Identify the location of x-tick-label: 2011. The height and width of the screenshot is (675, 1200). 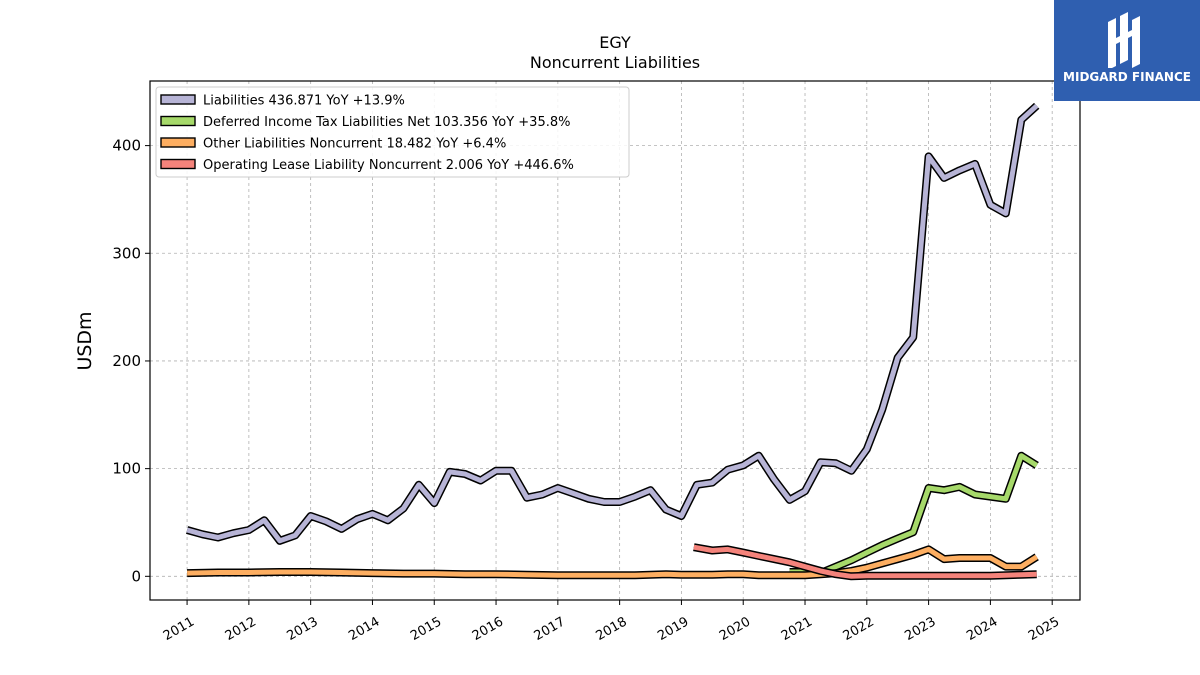
(179, 629).